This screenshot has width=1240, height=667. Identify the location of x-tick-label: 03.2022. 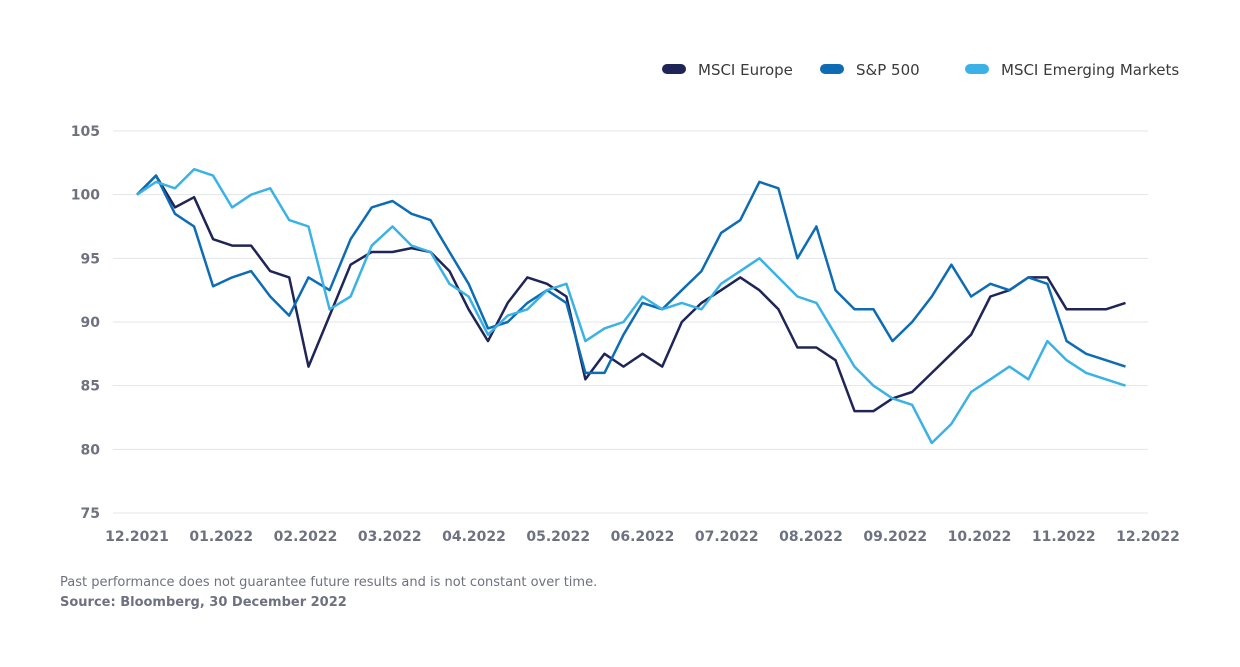
(390, 537).